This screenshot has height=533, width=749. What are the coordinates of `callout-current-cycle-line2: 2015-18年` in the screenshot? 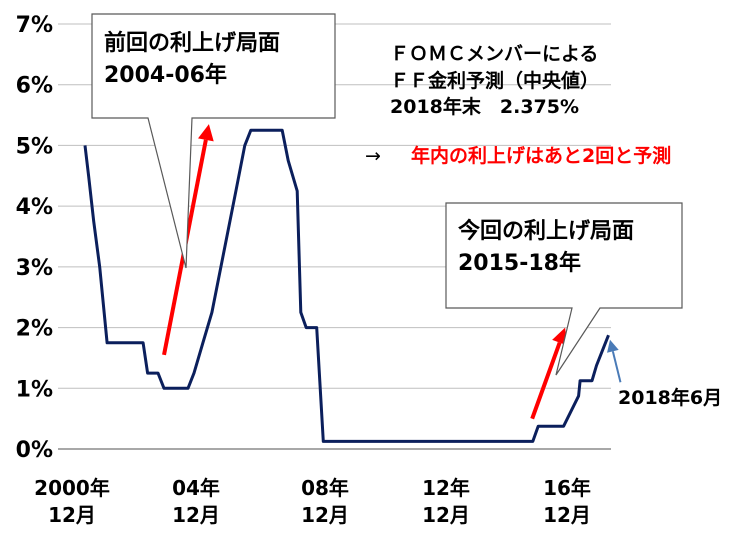 It's located at (519, 263).